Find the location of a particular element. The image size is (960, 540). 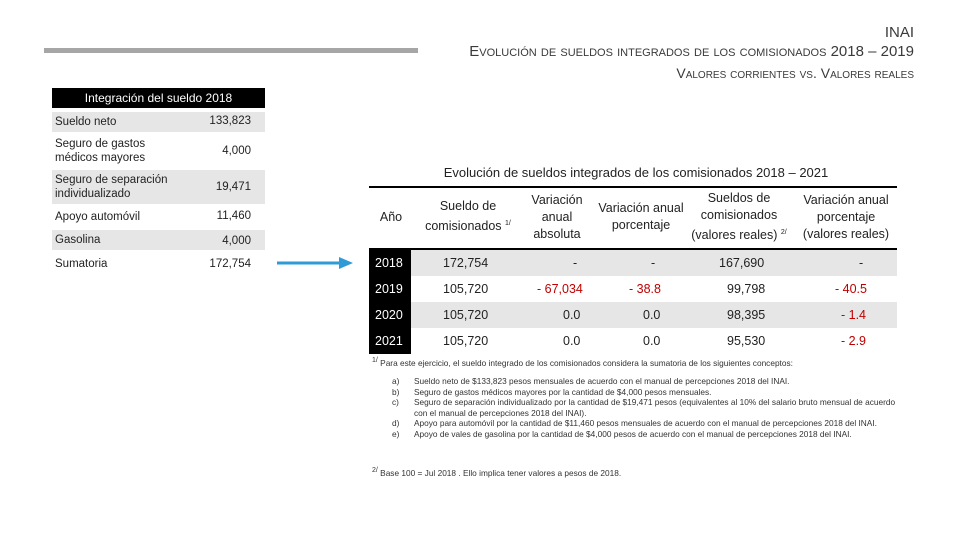

cell-real: 167,690 is located at coordinates (742, 263).